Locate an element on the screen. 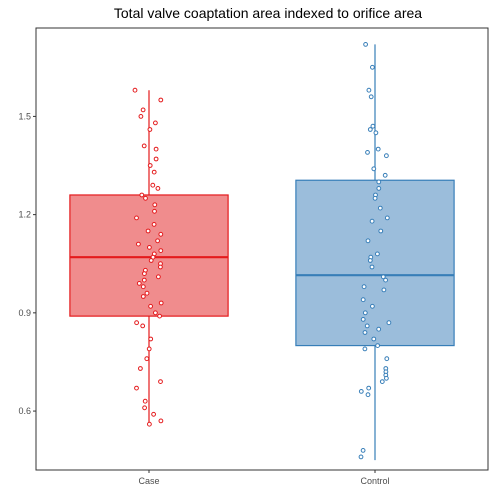 This screenshot has height=504, width=504. y-tick-label: 0.9 is located at coordinates (24, 313).